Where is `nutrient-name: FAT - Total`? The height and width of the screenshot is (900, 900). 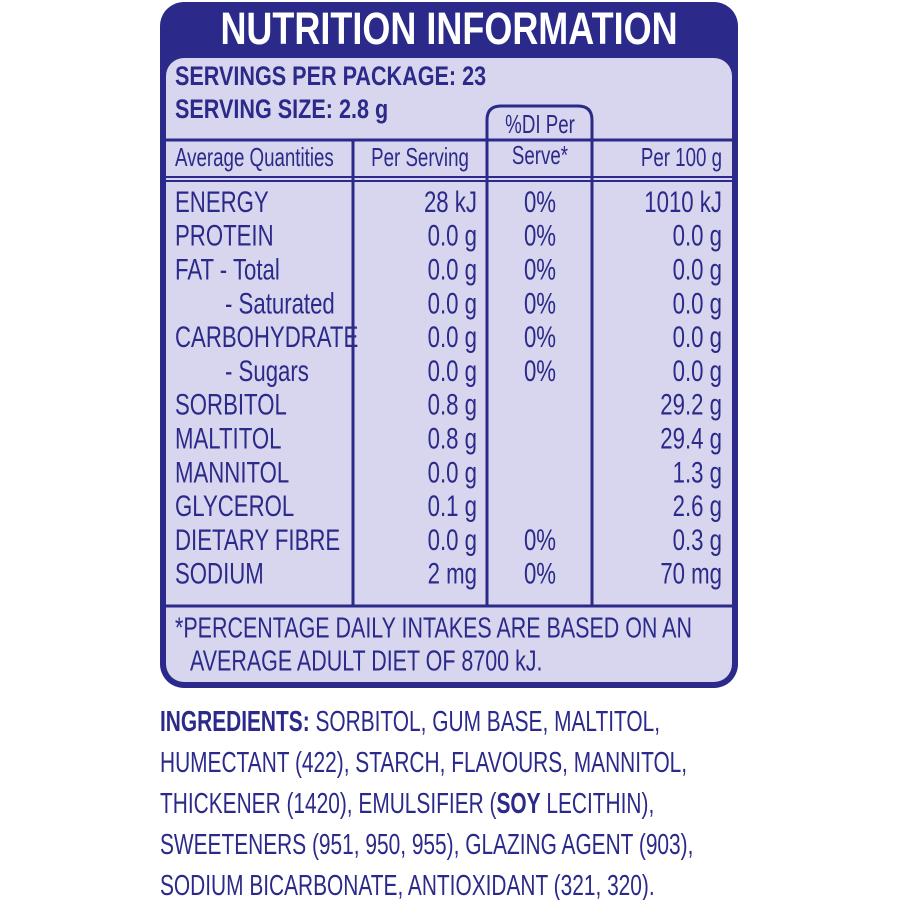
nutrient-name: FAT - Total is located at coordinates (227, 269).